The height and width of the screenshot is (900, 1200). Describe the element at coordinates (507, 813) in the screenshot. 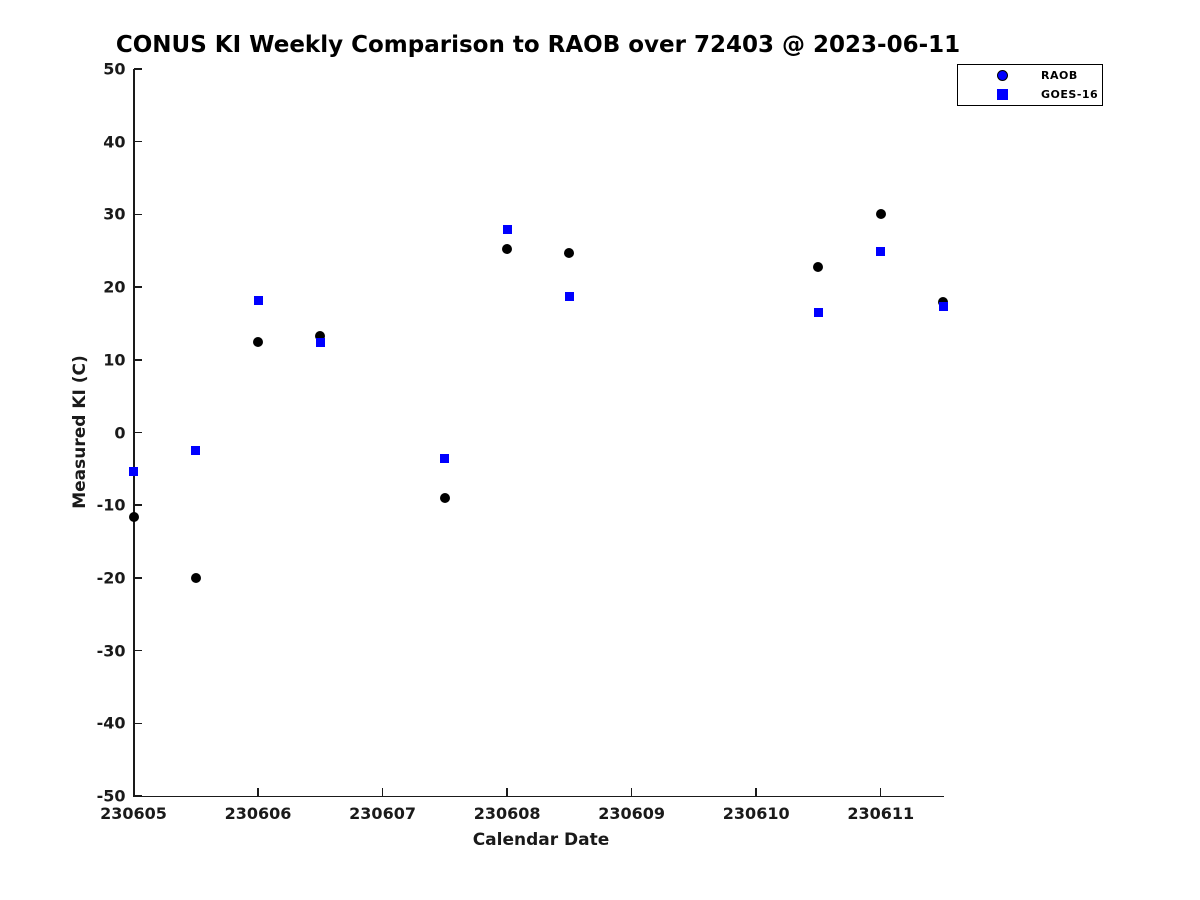

I see `x-tick-label: 230608` at that location.